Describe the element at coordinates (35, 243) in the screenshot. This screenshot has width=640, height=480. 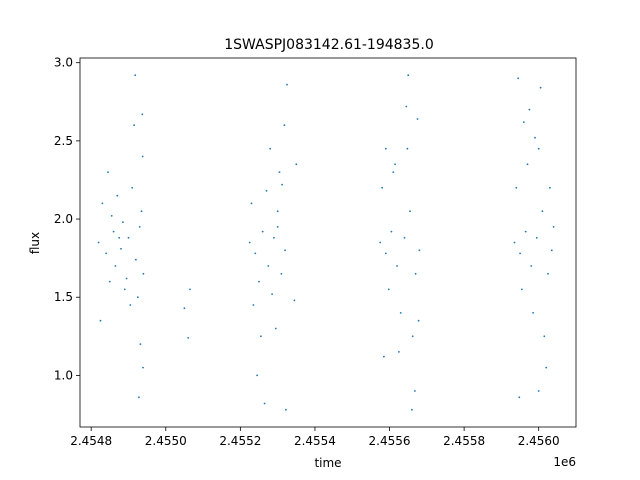
I see `y-axis-label: flux` at that location.